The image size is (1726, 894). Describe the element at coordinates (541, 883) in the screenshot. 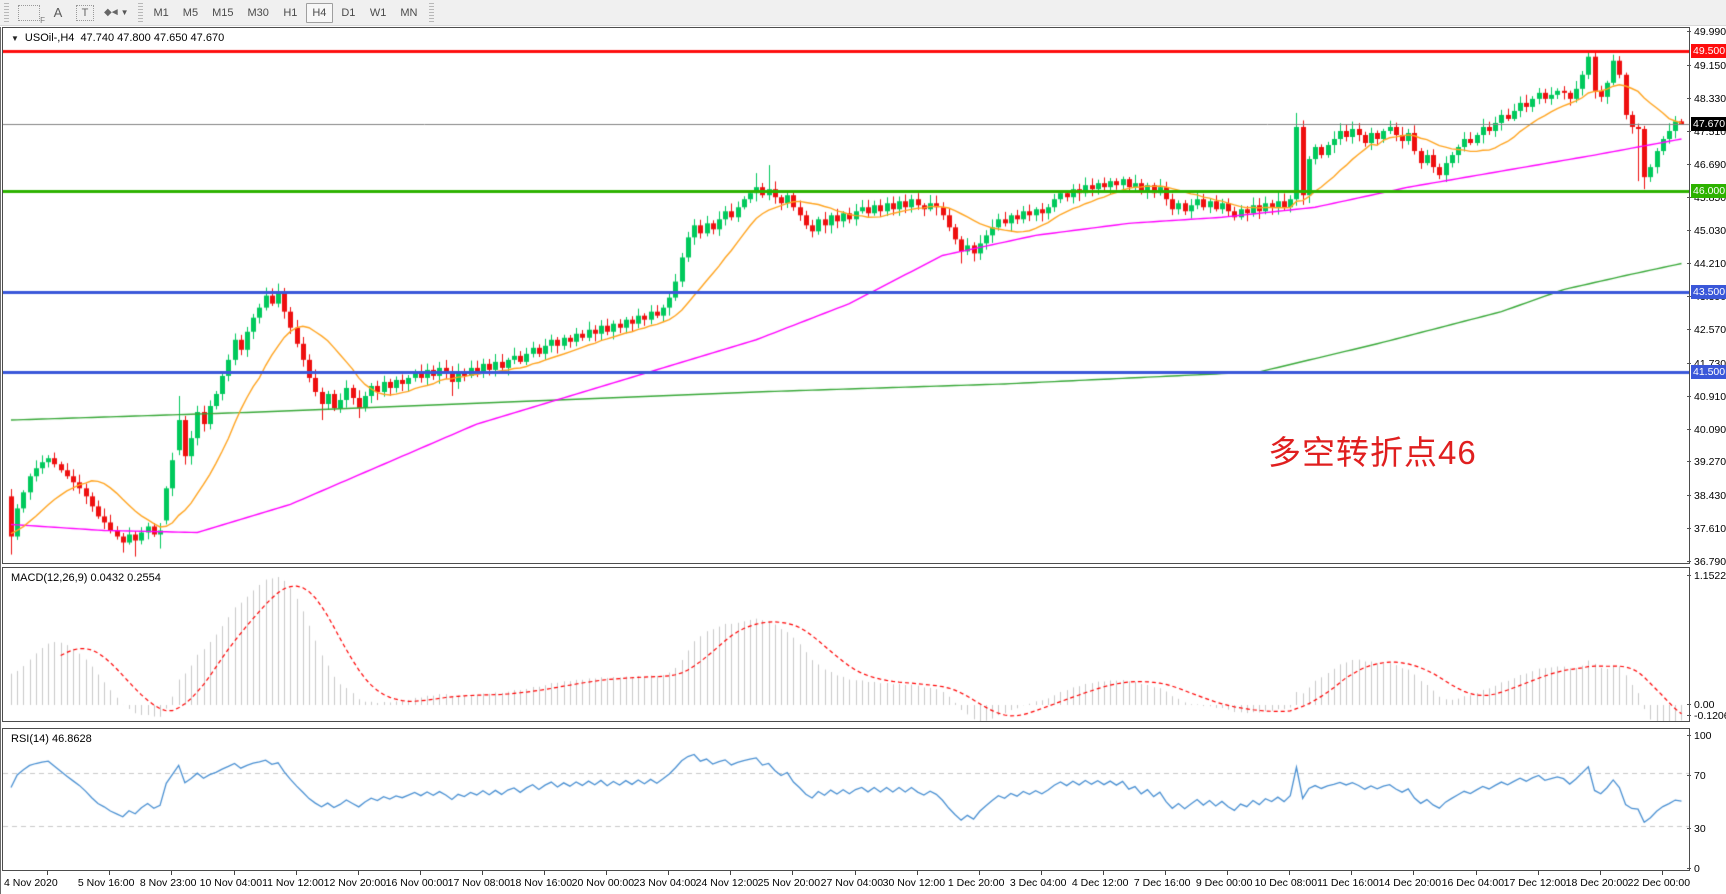

I see `date-label: 18 Nov 16:00` at that location.